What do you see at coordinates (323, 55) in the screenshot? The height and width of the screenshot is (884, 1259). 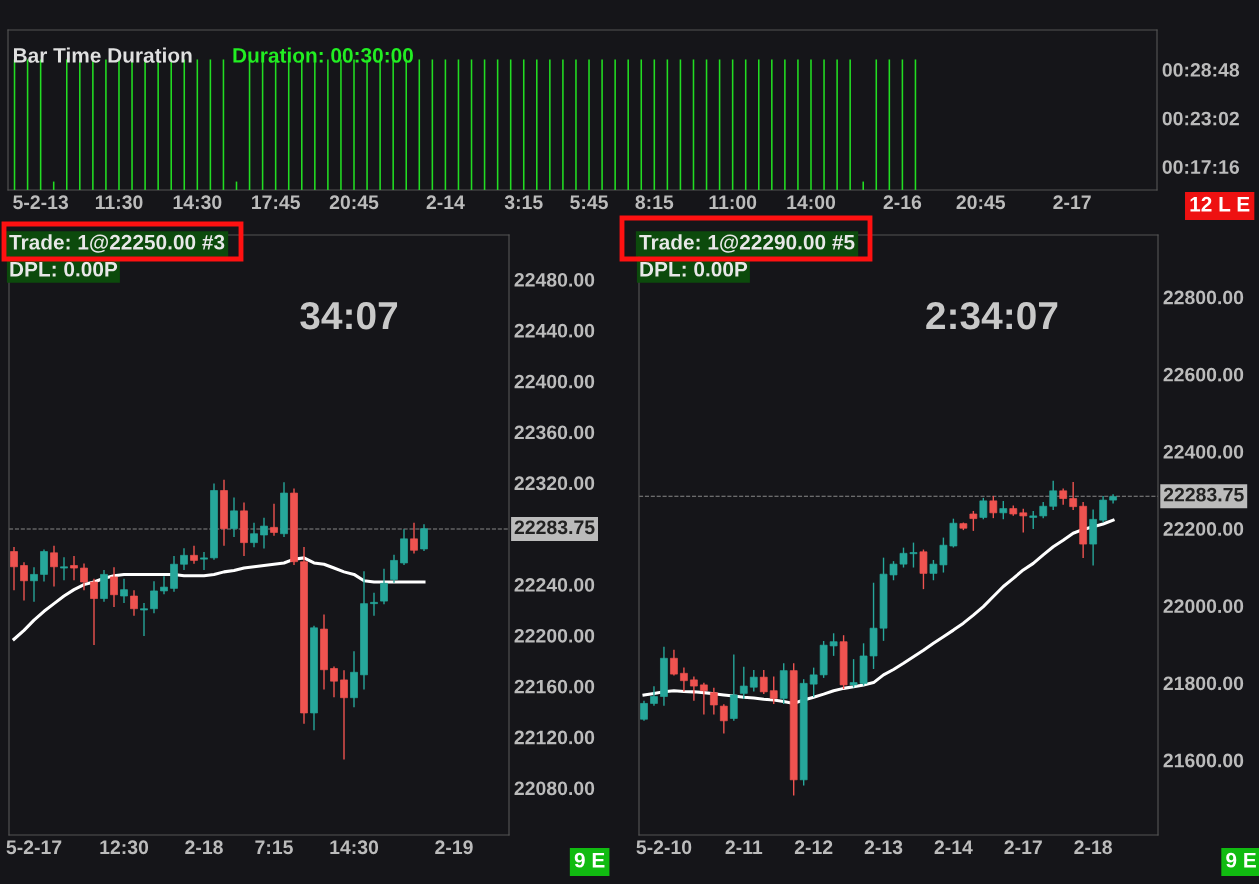 I see `annotation: Duration: 00:30:00` at bounding box center [323, 55].